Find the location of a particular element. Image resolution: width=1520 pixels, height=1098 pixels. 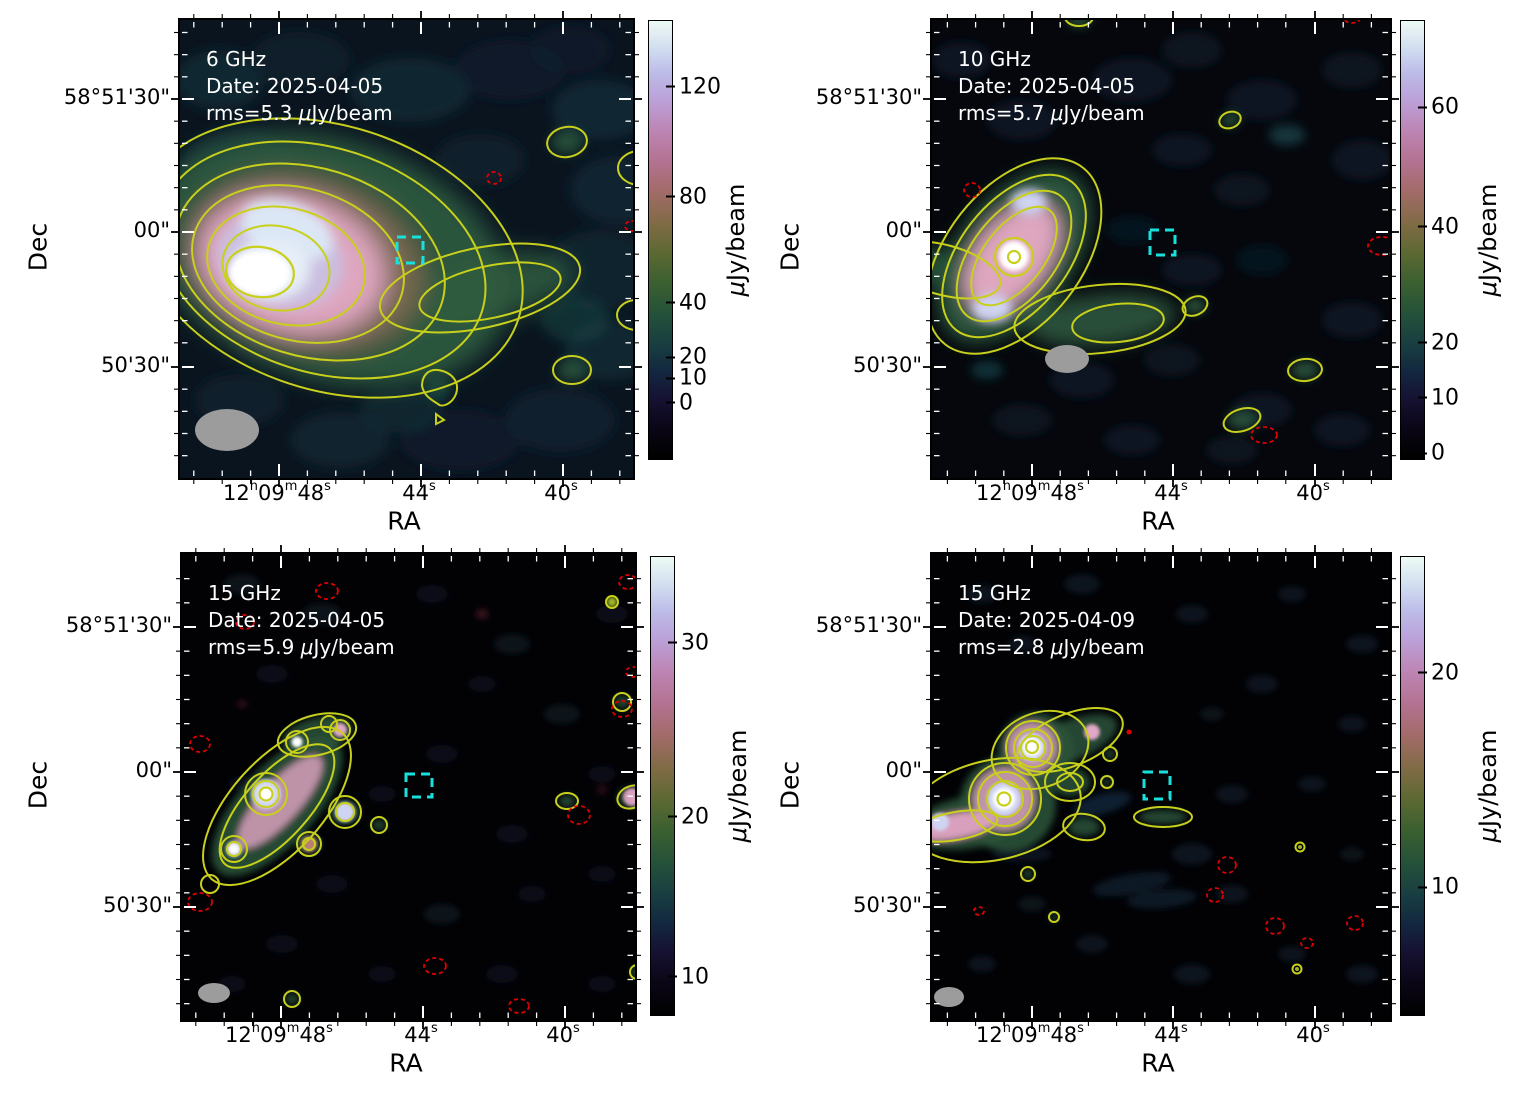

map-panel-15ghz-apr09: 15 GHz Date: 2025-04-09 rms=2.8 μJy/beam is located at coordinates (1161, 787).